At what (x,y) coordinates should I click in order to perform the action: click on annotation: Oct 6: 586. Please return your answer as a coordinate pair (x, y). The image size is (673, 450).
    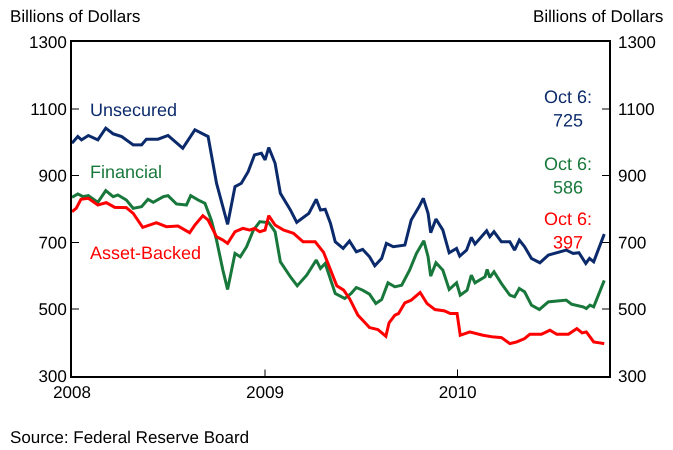
    Looking at the image, I should click on (568, 176).